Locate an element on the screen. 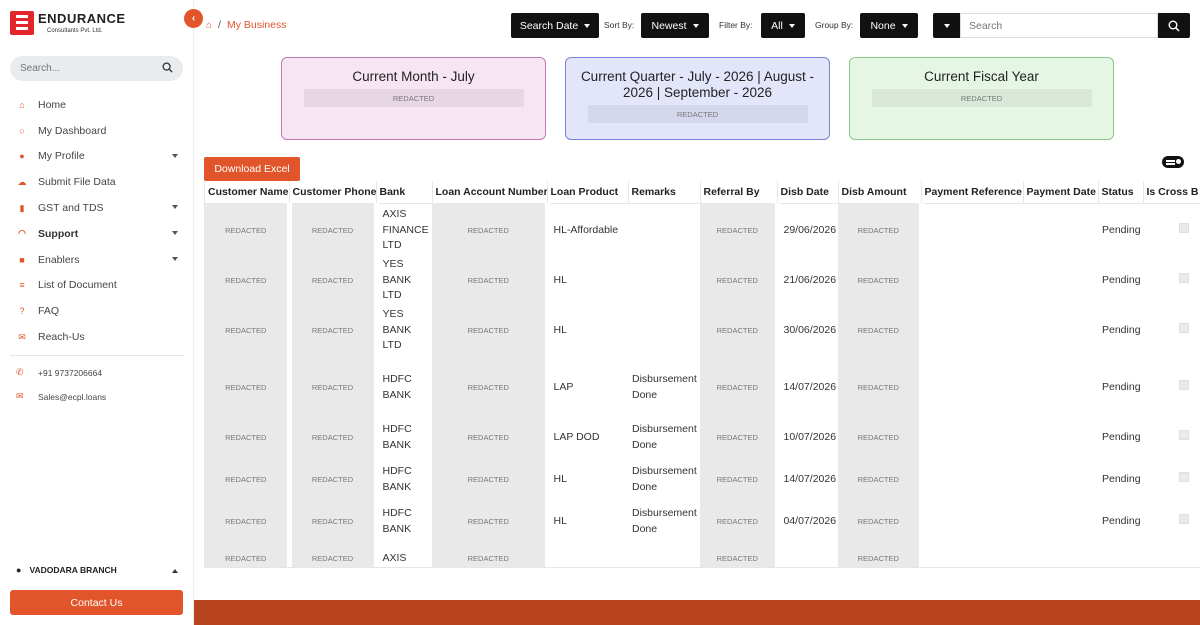 Image resolution: width=1200 pixels, height=625 pixels. card-current-fiscal-year: Current Fiscal Year REDACTED is located at coordinates (981, 98).